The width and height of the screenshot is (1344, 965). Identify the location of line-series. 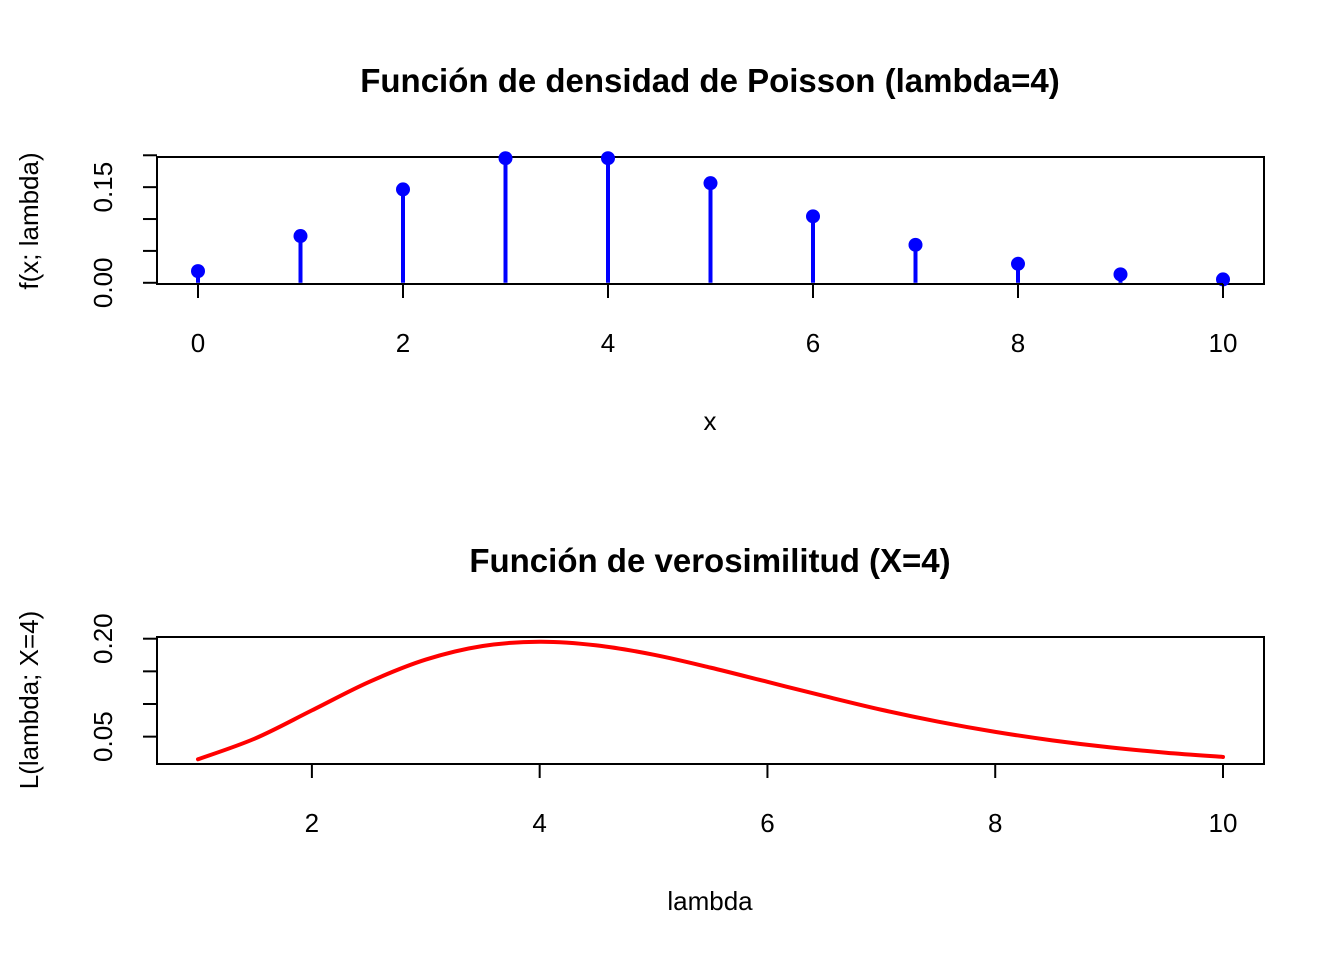
(710, 700).